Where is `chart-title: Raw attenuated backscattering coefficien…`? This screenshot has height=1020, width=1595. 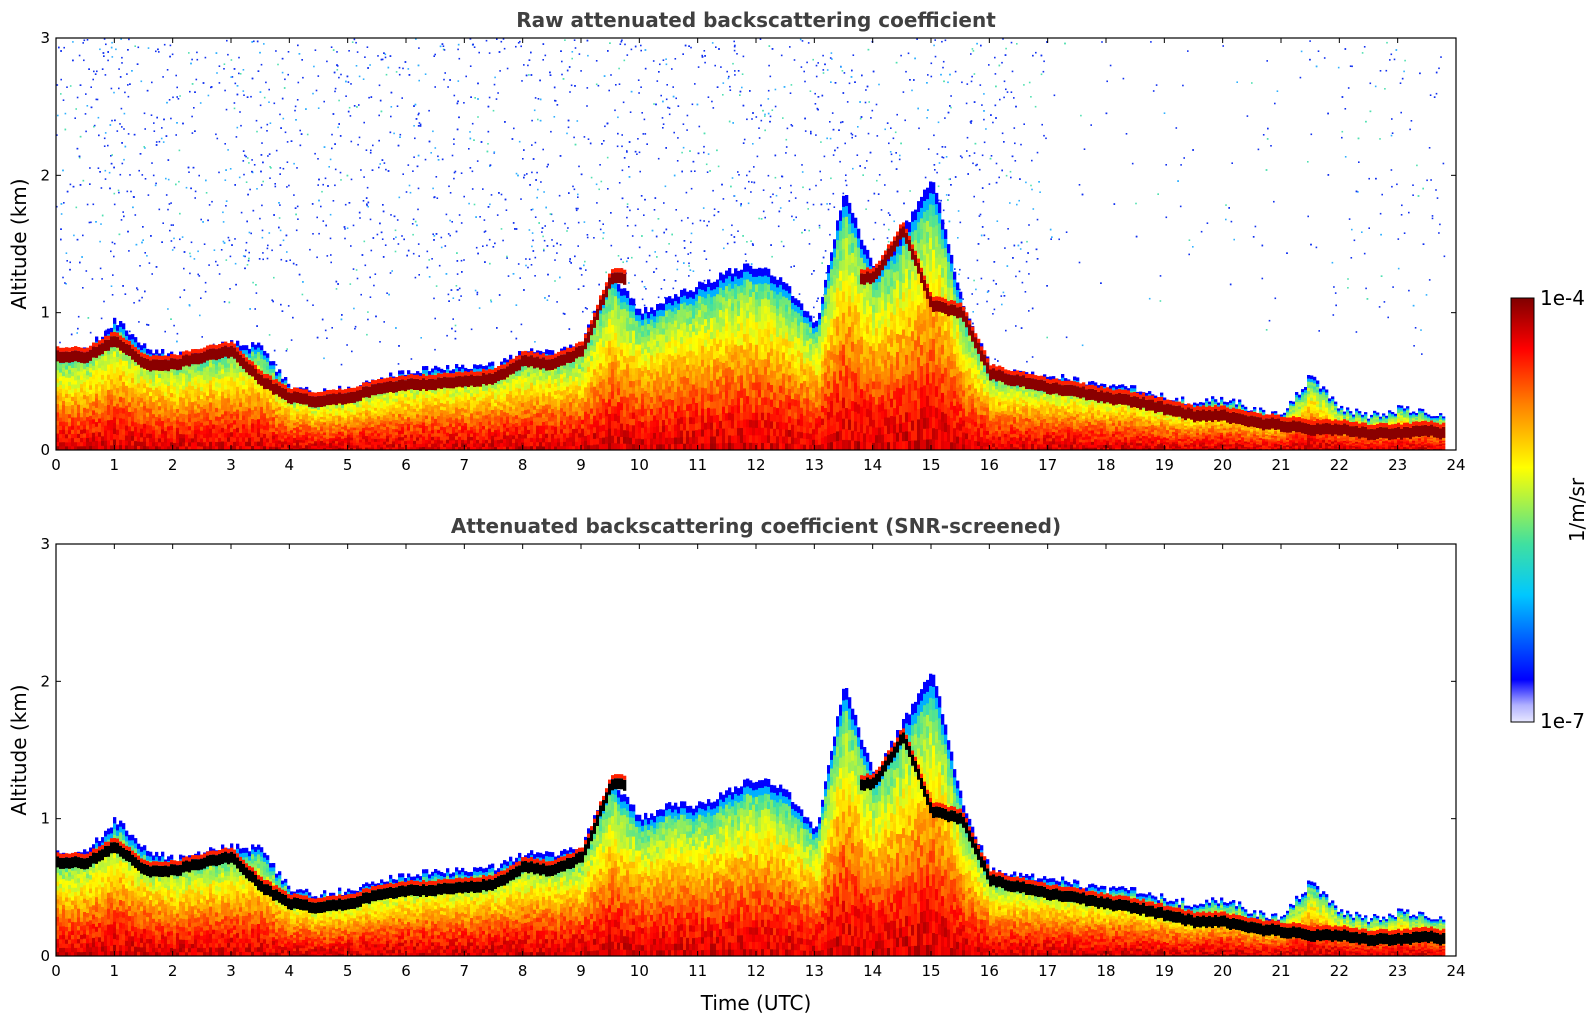
chart-title: Raw attenuated backscattering coefficien… is located at coordinates (756, 20).